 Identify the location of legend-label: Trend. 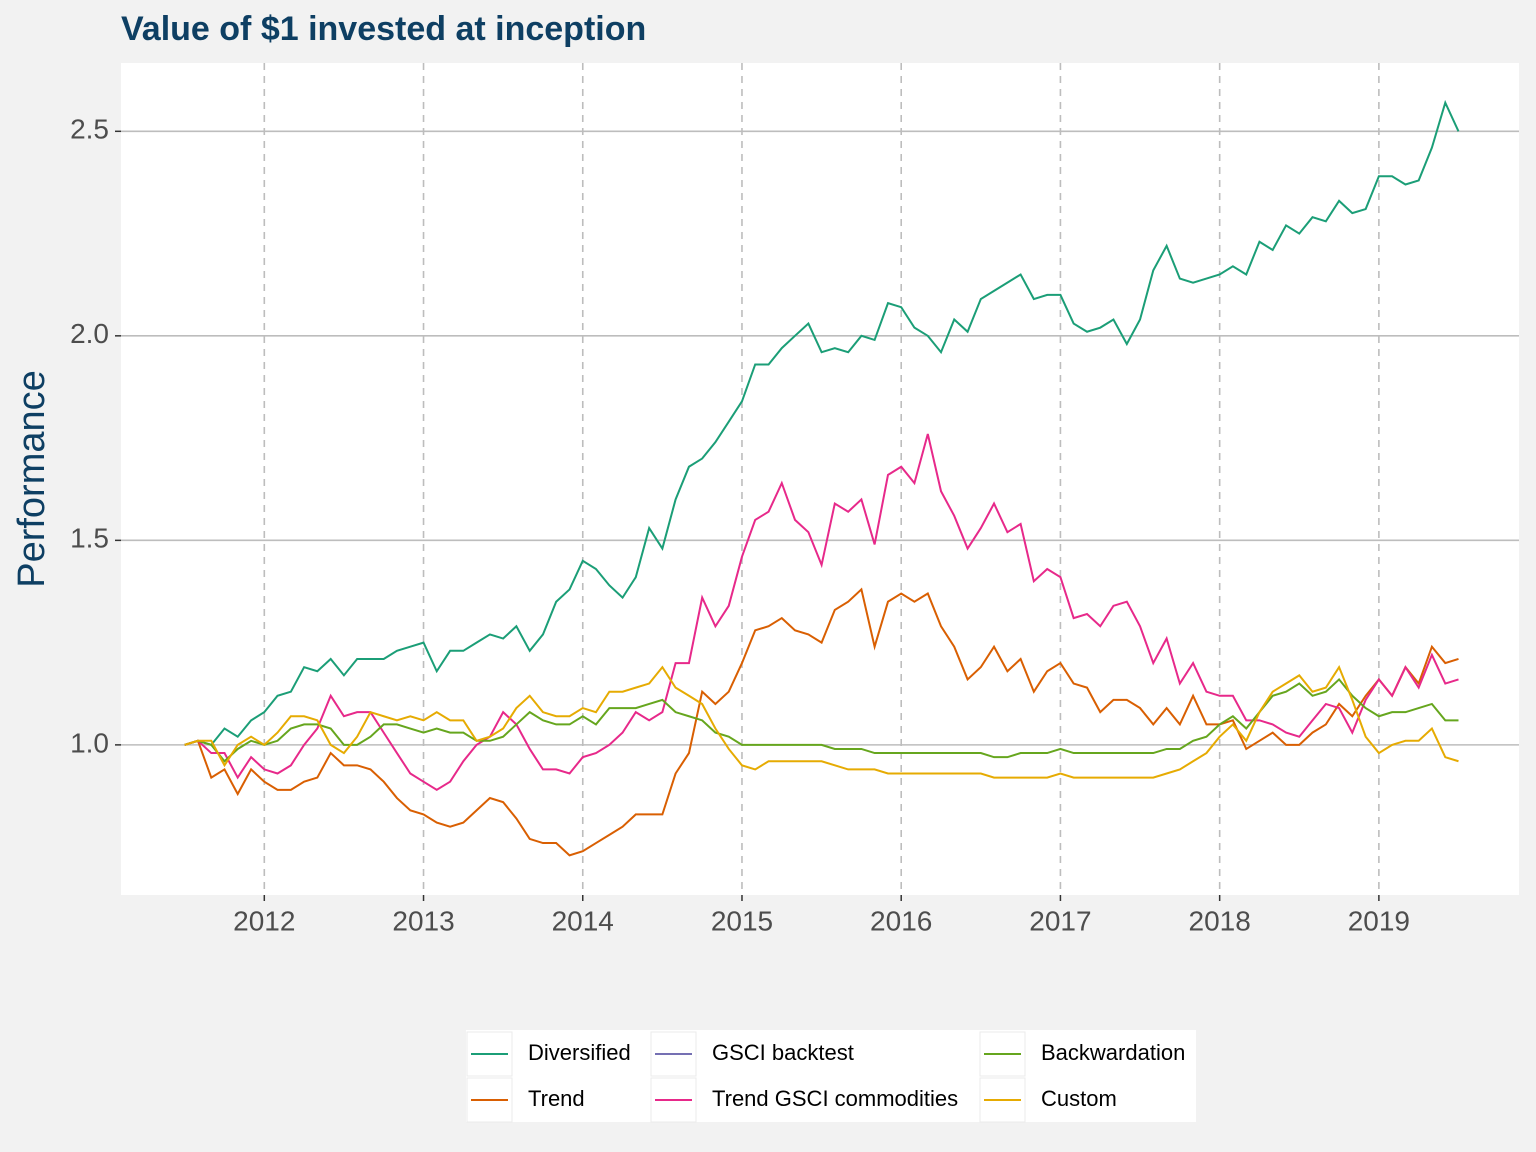
(556, 1098).